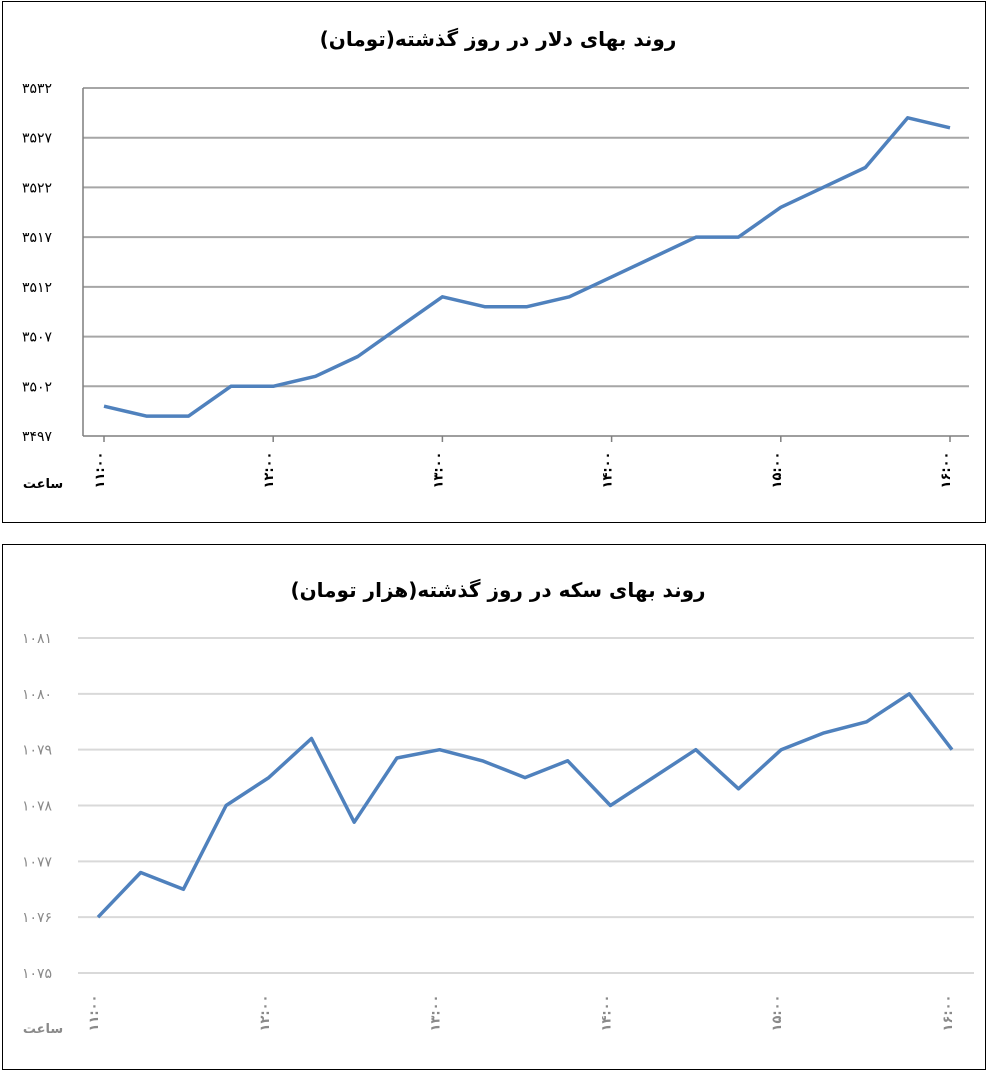 The image size is (988, 1071). Describe the element at coordinates (37, 918) in the screenshot. I see `y-tick-label: ۱۰۷۶` at that location.